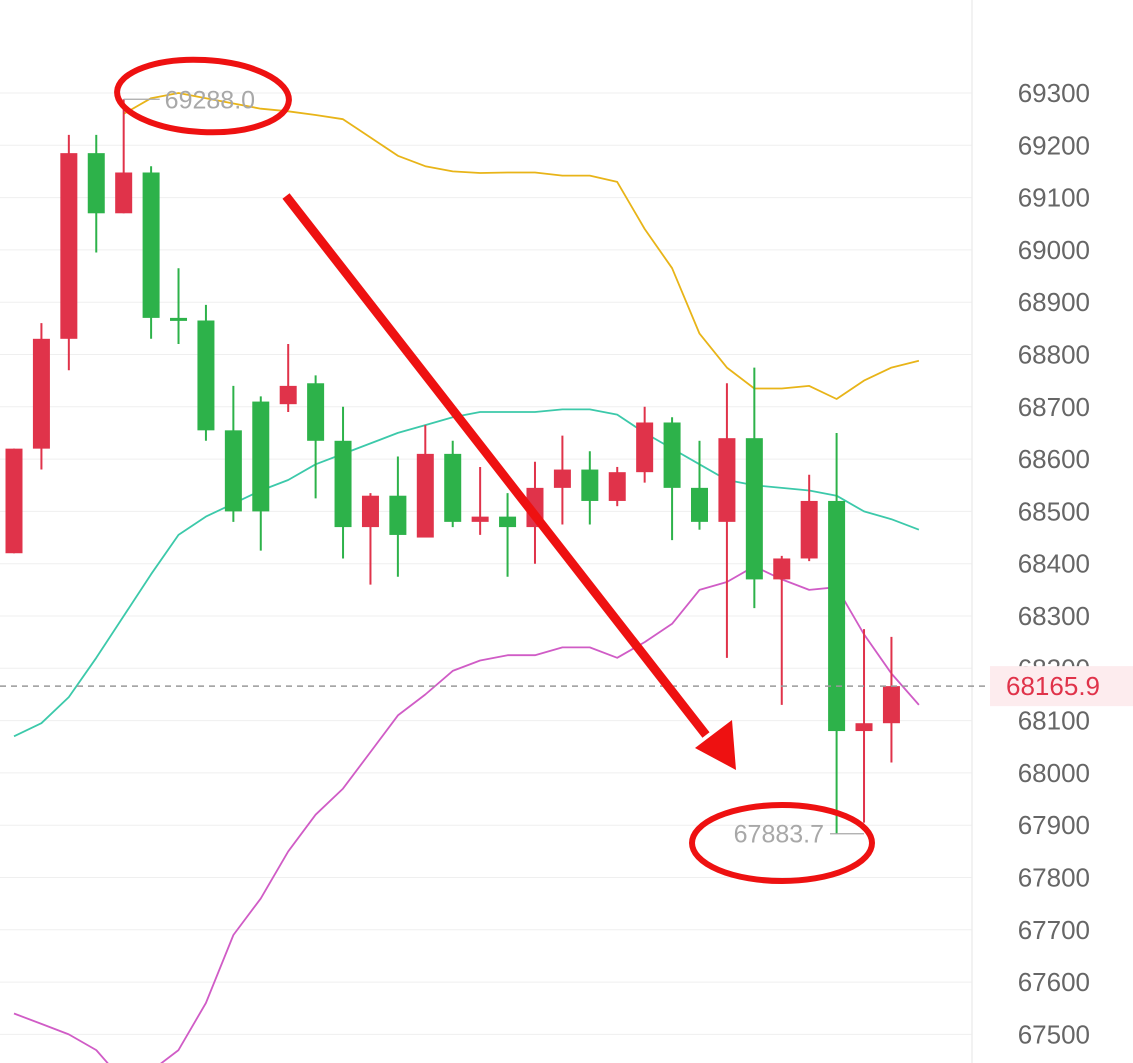  What do you see at coordinates (210, 100) in the screenshot?
I see `high-marker-label: 69288.0` at bounding box center [210, 100].